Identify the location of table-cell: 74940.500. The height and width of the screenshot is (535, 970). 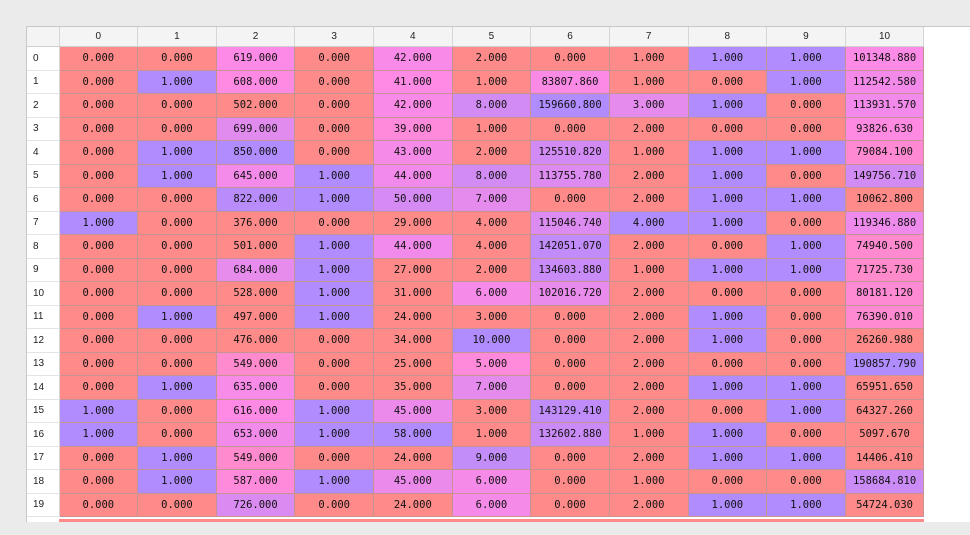
(884, 246).